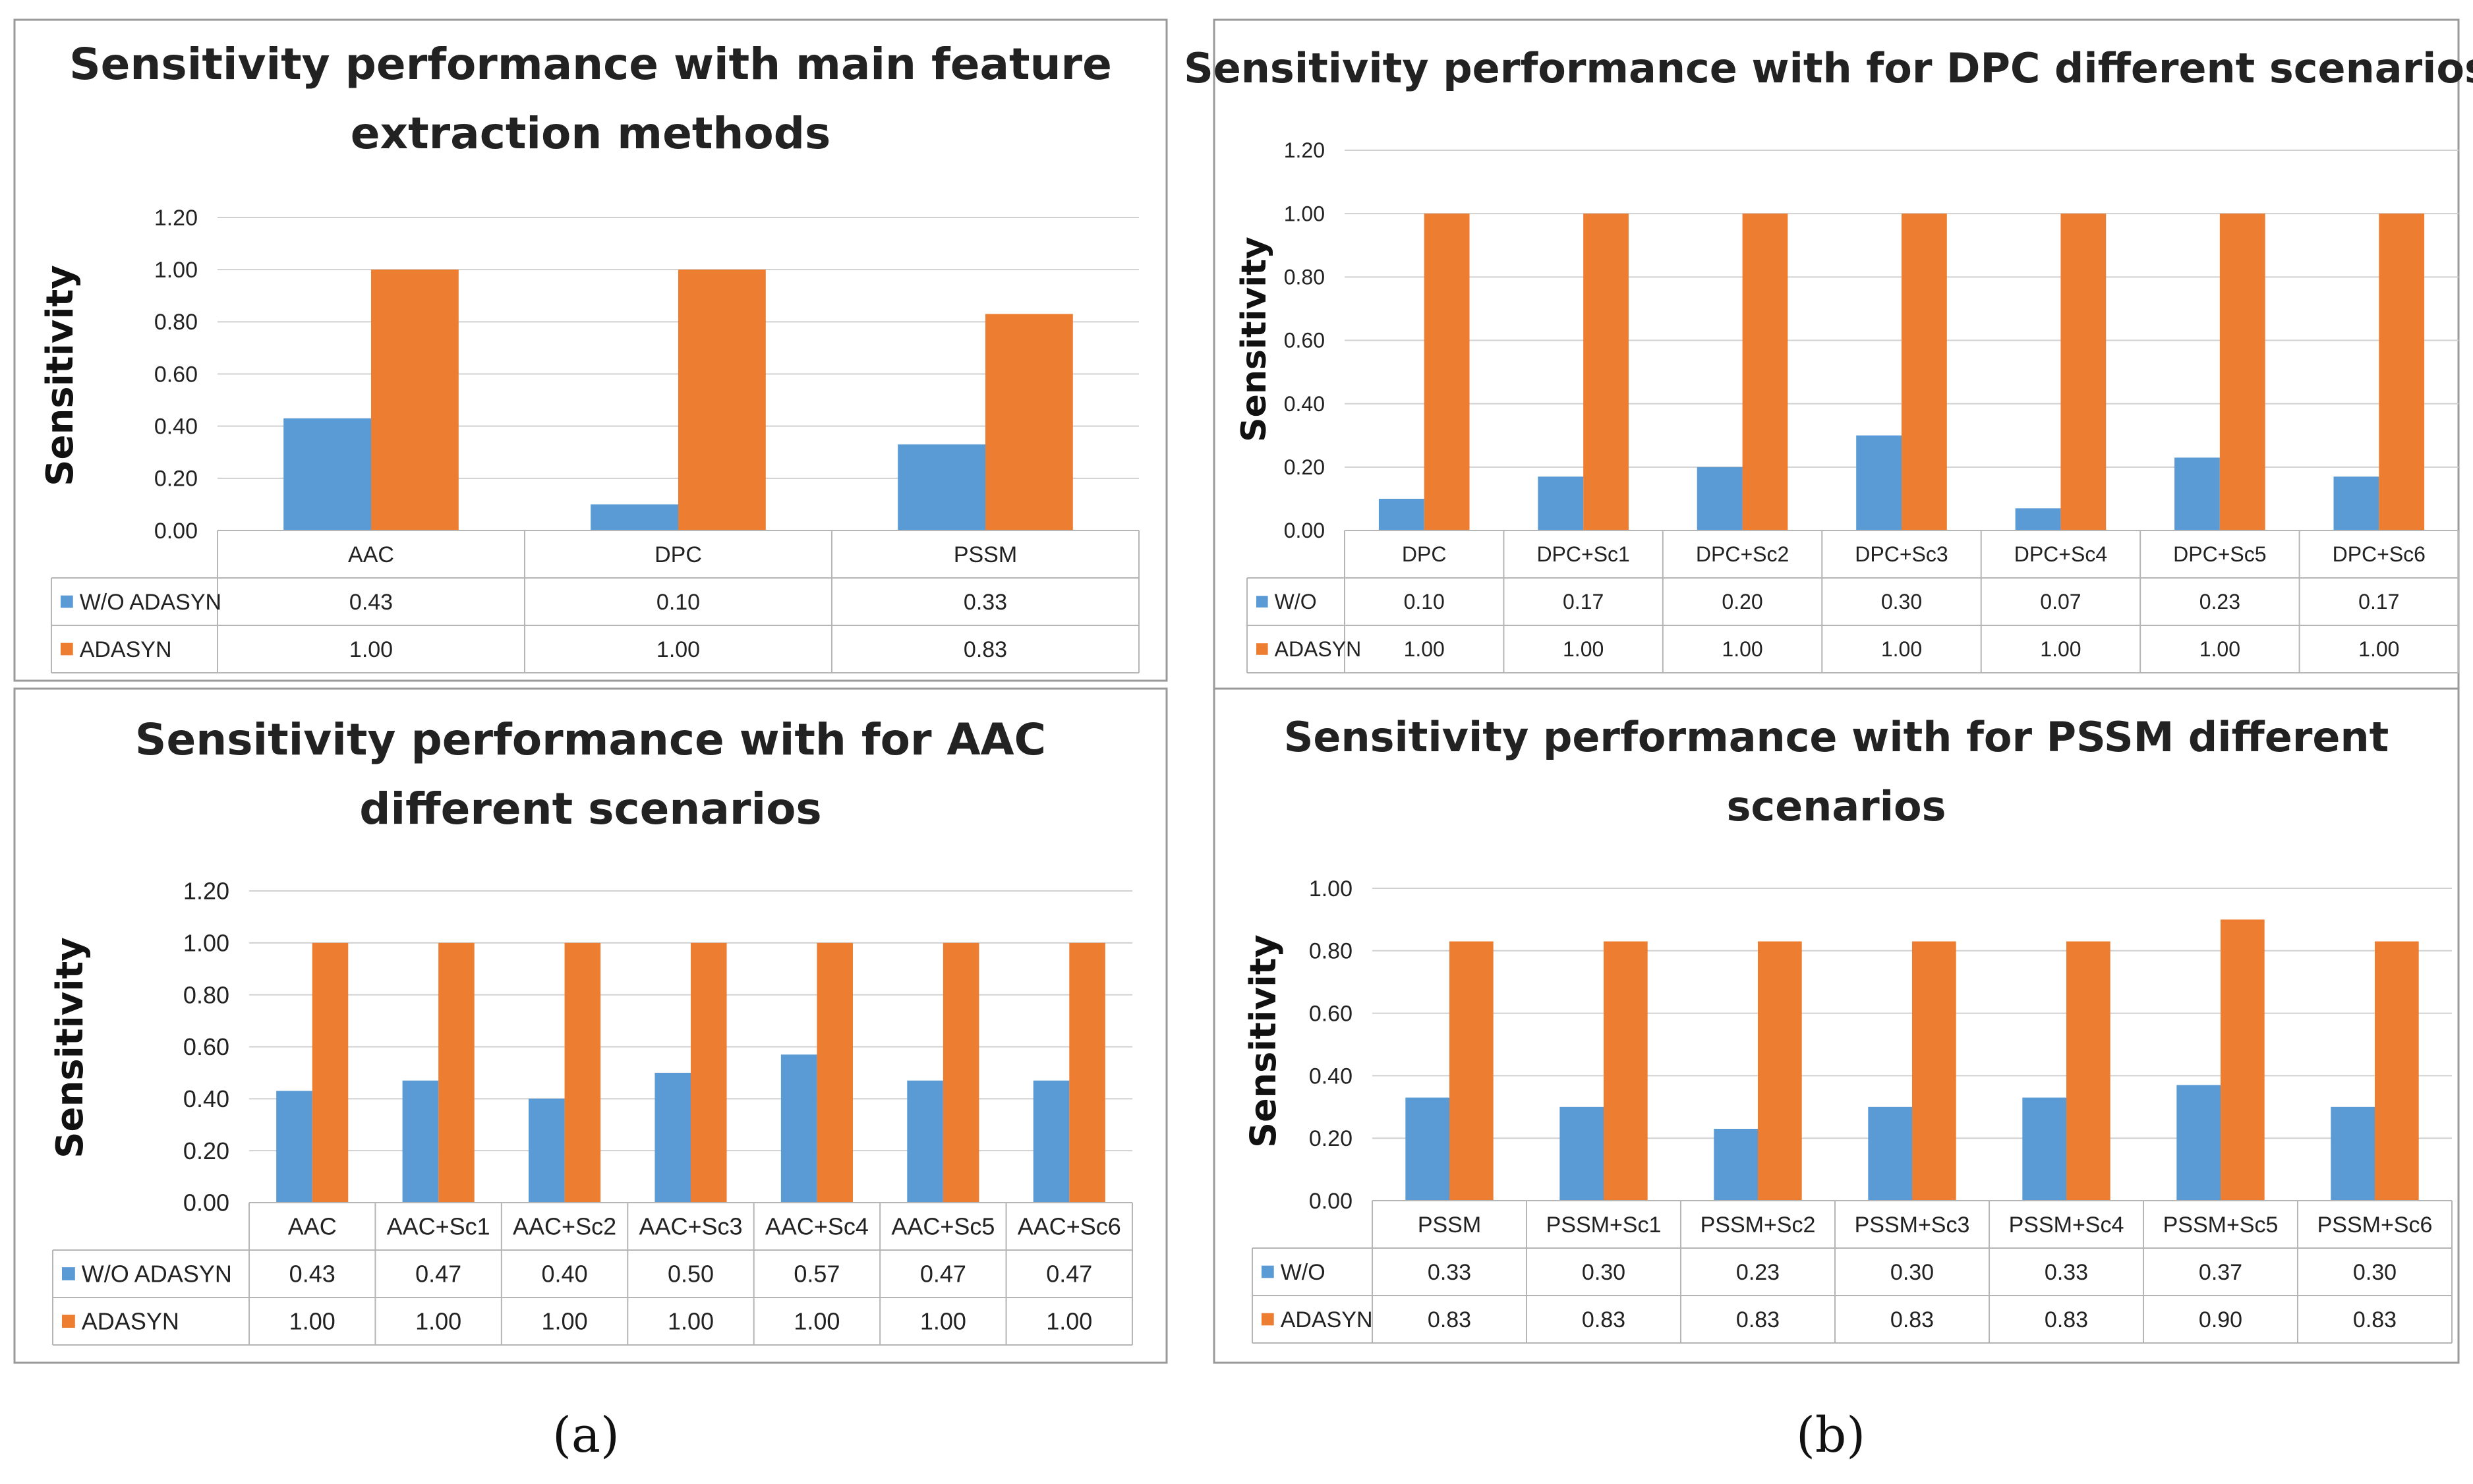 This screenshot has height=1484, width=2473. I want to click on y-tick-label: 0.20, so click(1331, 1138).